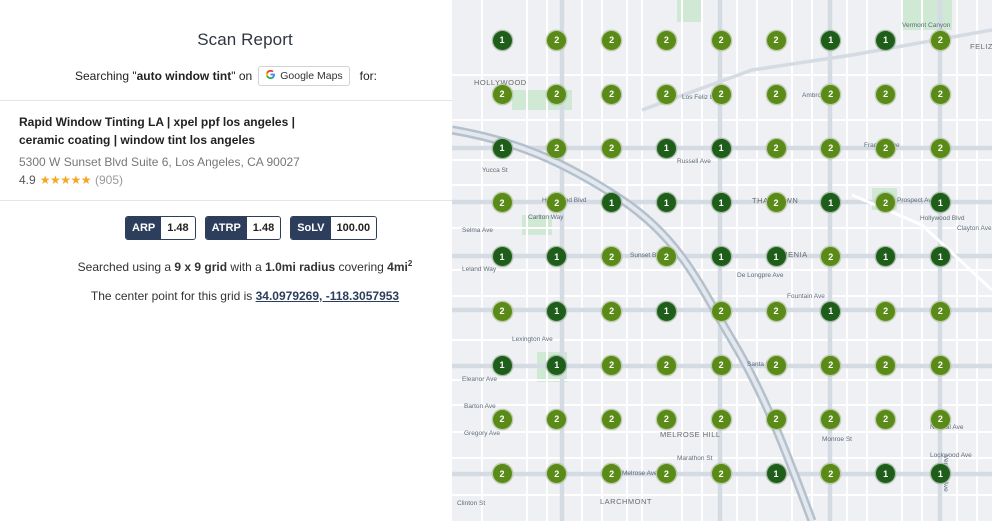  Describe the element at coordinates (831, 203) in the screenshot. I see `rank-pin-r4-c7: 1` at that location.